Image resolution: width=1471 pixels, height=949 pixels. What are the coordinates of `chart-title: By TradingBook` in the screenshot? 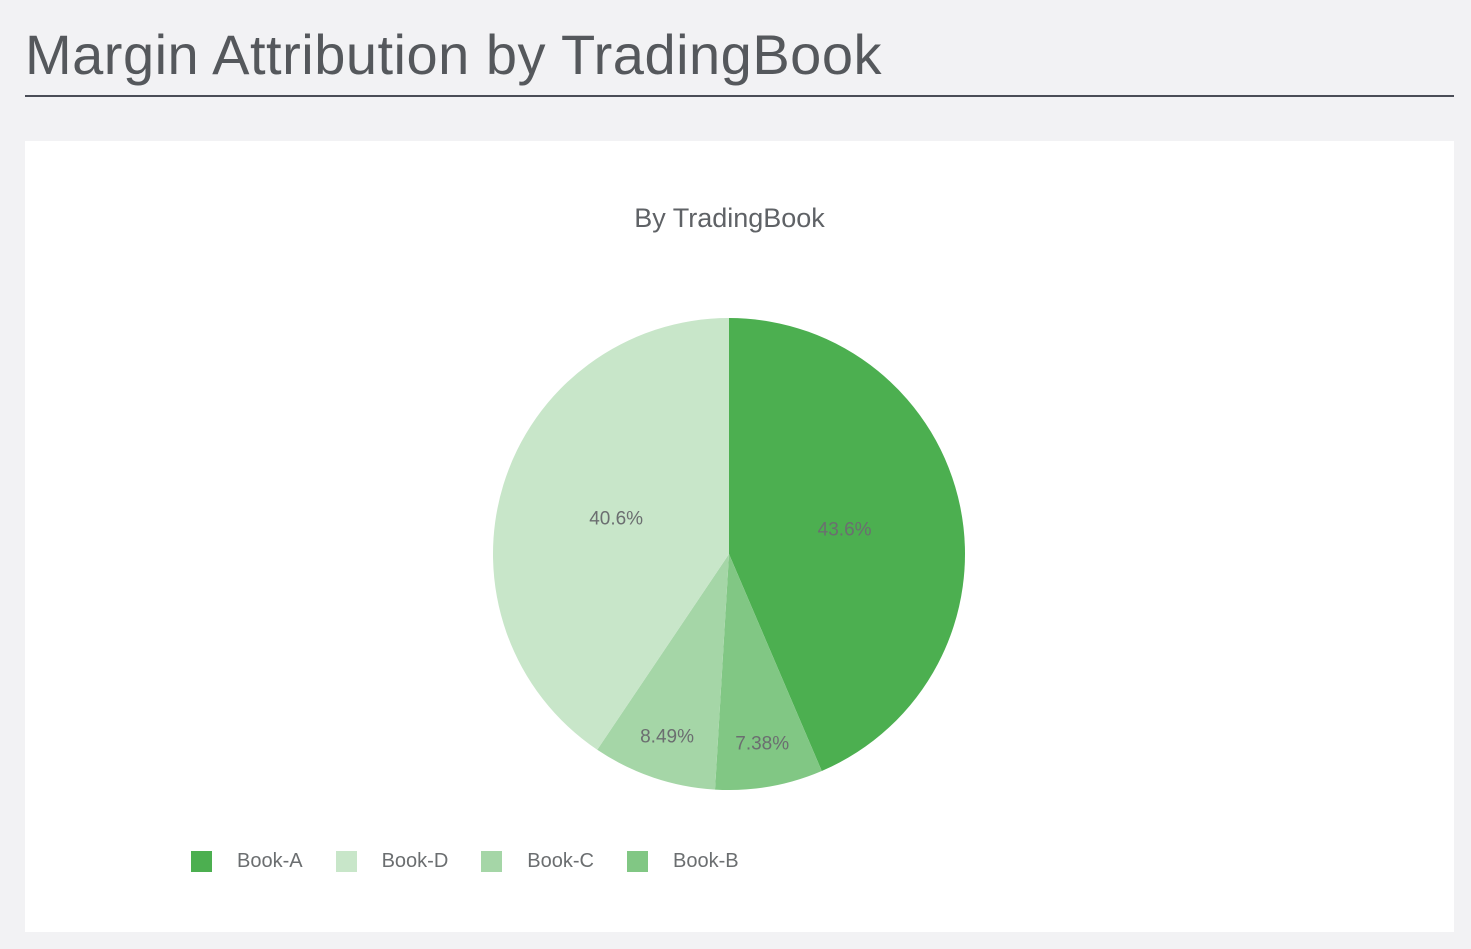 It's located at (729, 218).